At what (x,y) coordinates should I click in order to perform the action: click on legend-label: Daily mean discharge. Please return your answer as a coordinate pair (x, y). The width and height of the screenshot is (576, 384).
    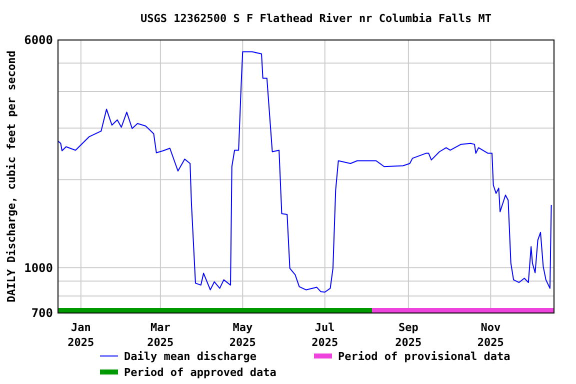
    Looking at the image, I should click on (190, 356).